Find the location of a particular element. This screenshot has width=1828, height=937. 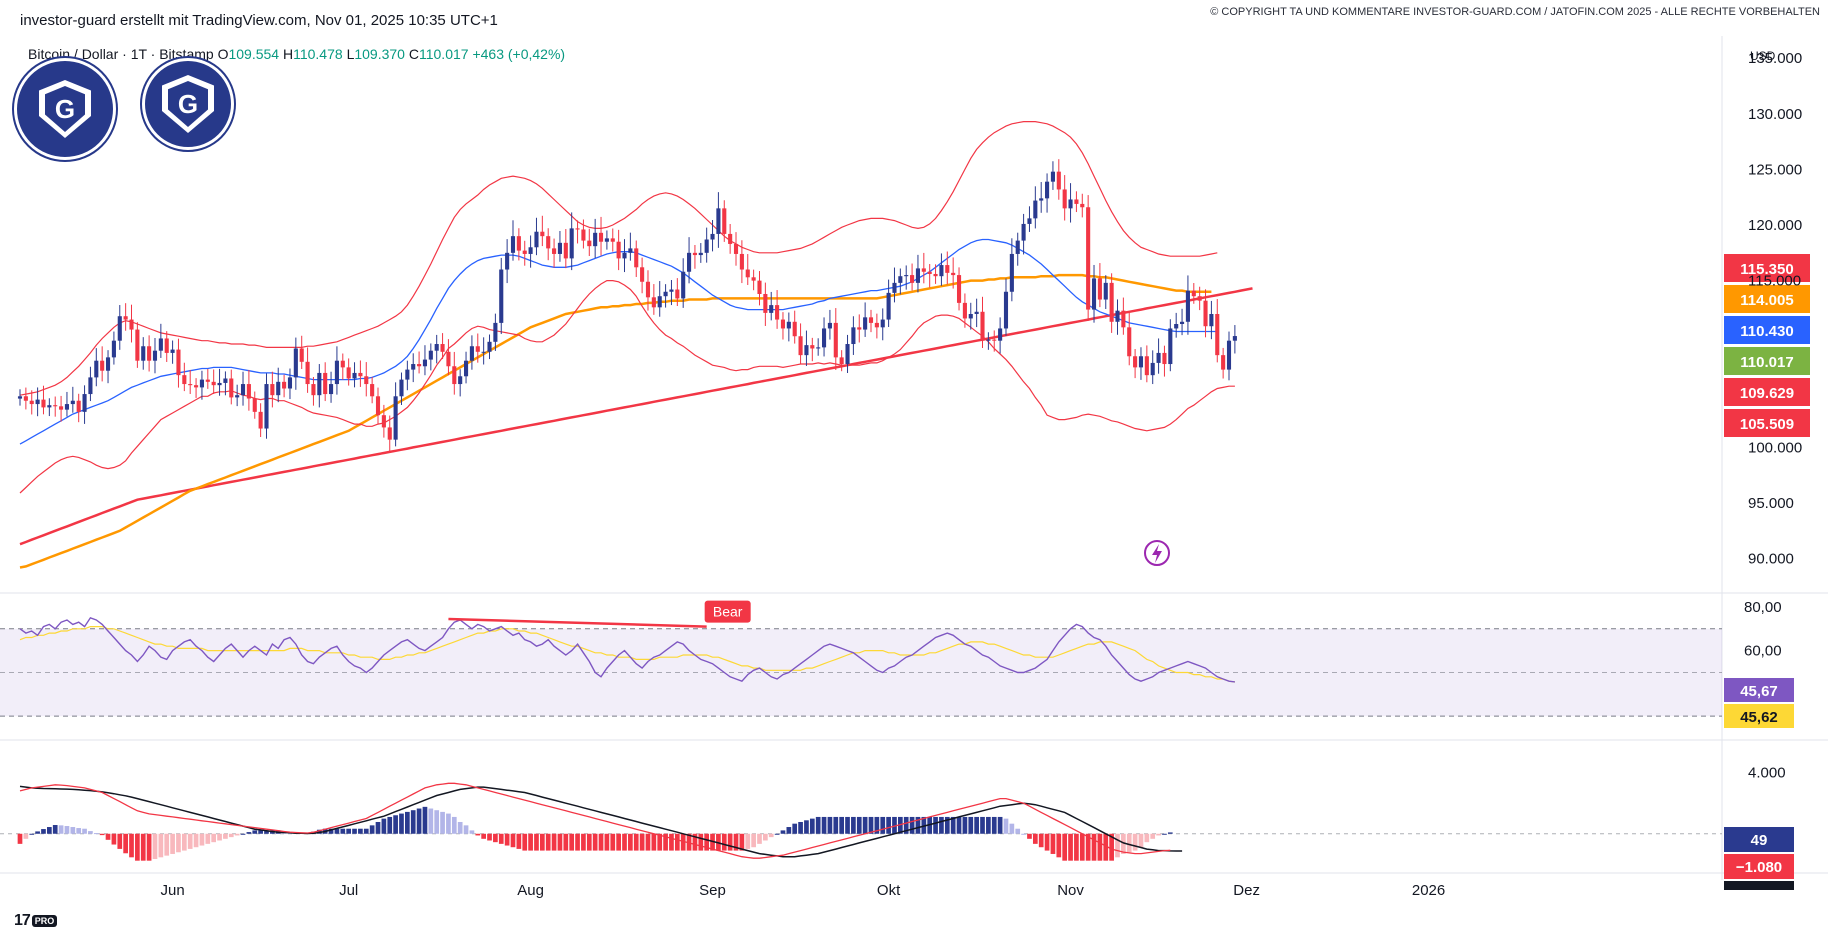

rsi-flag is located at coordinates (1759, 716).